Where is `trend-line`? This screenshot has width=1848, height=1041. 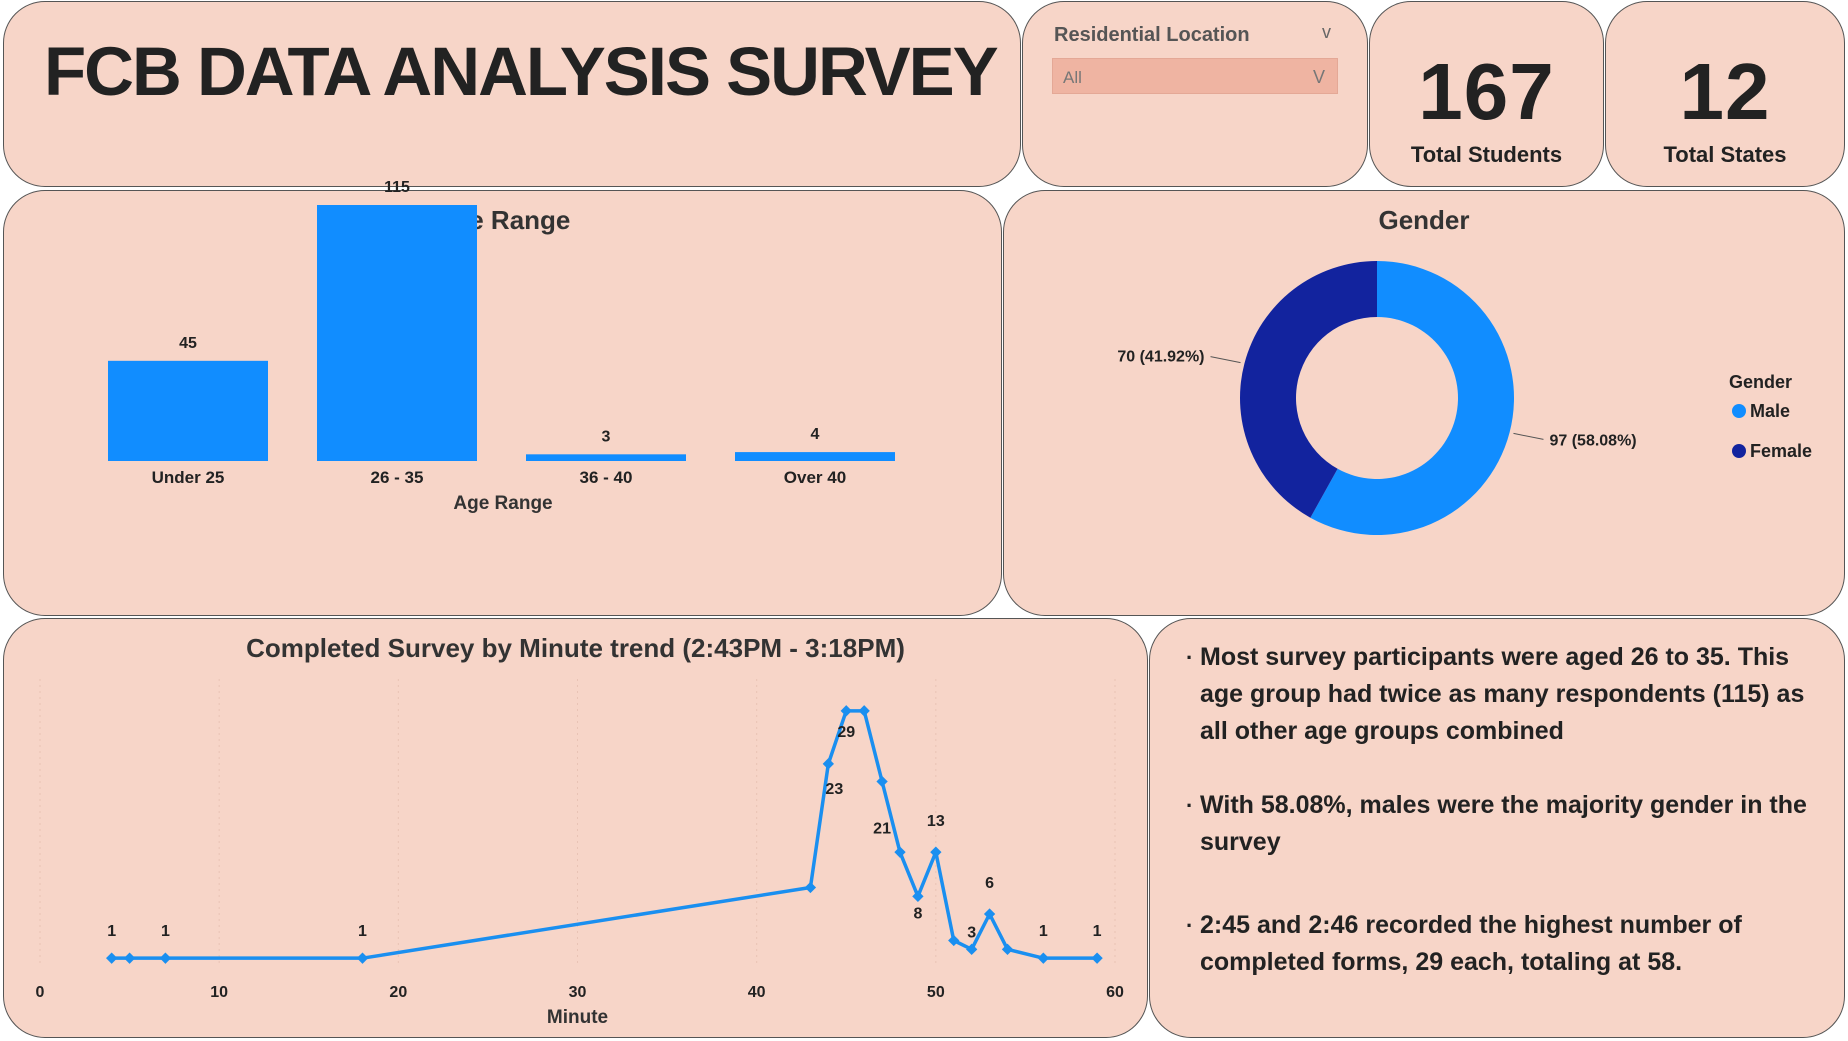
trend-line is located at coordinates (604, 834).